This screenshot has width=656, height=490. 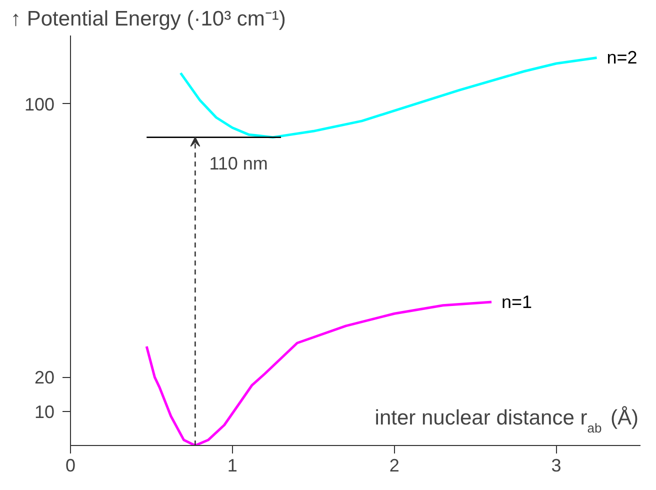 I want to click on y-tick-label: 100, so click(x=39, y=104).